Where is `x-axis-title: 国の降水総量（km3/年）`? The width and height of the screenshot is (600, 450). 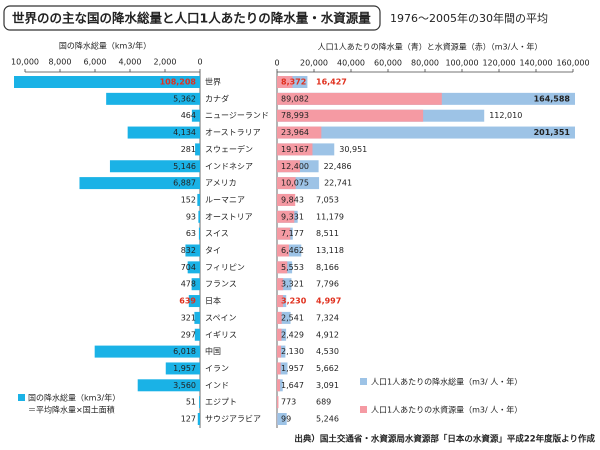
x-axis-title: 国の降水総量（km3/年） is located at coordinates (105, 46).